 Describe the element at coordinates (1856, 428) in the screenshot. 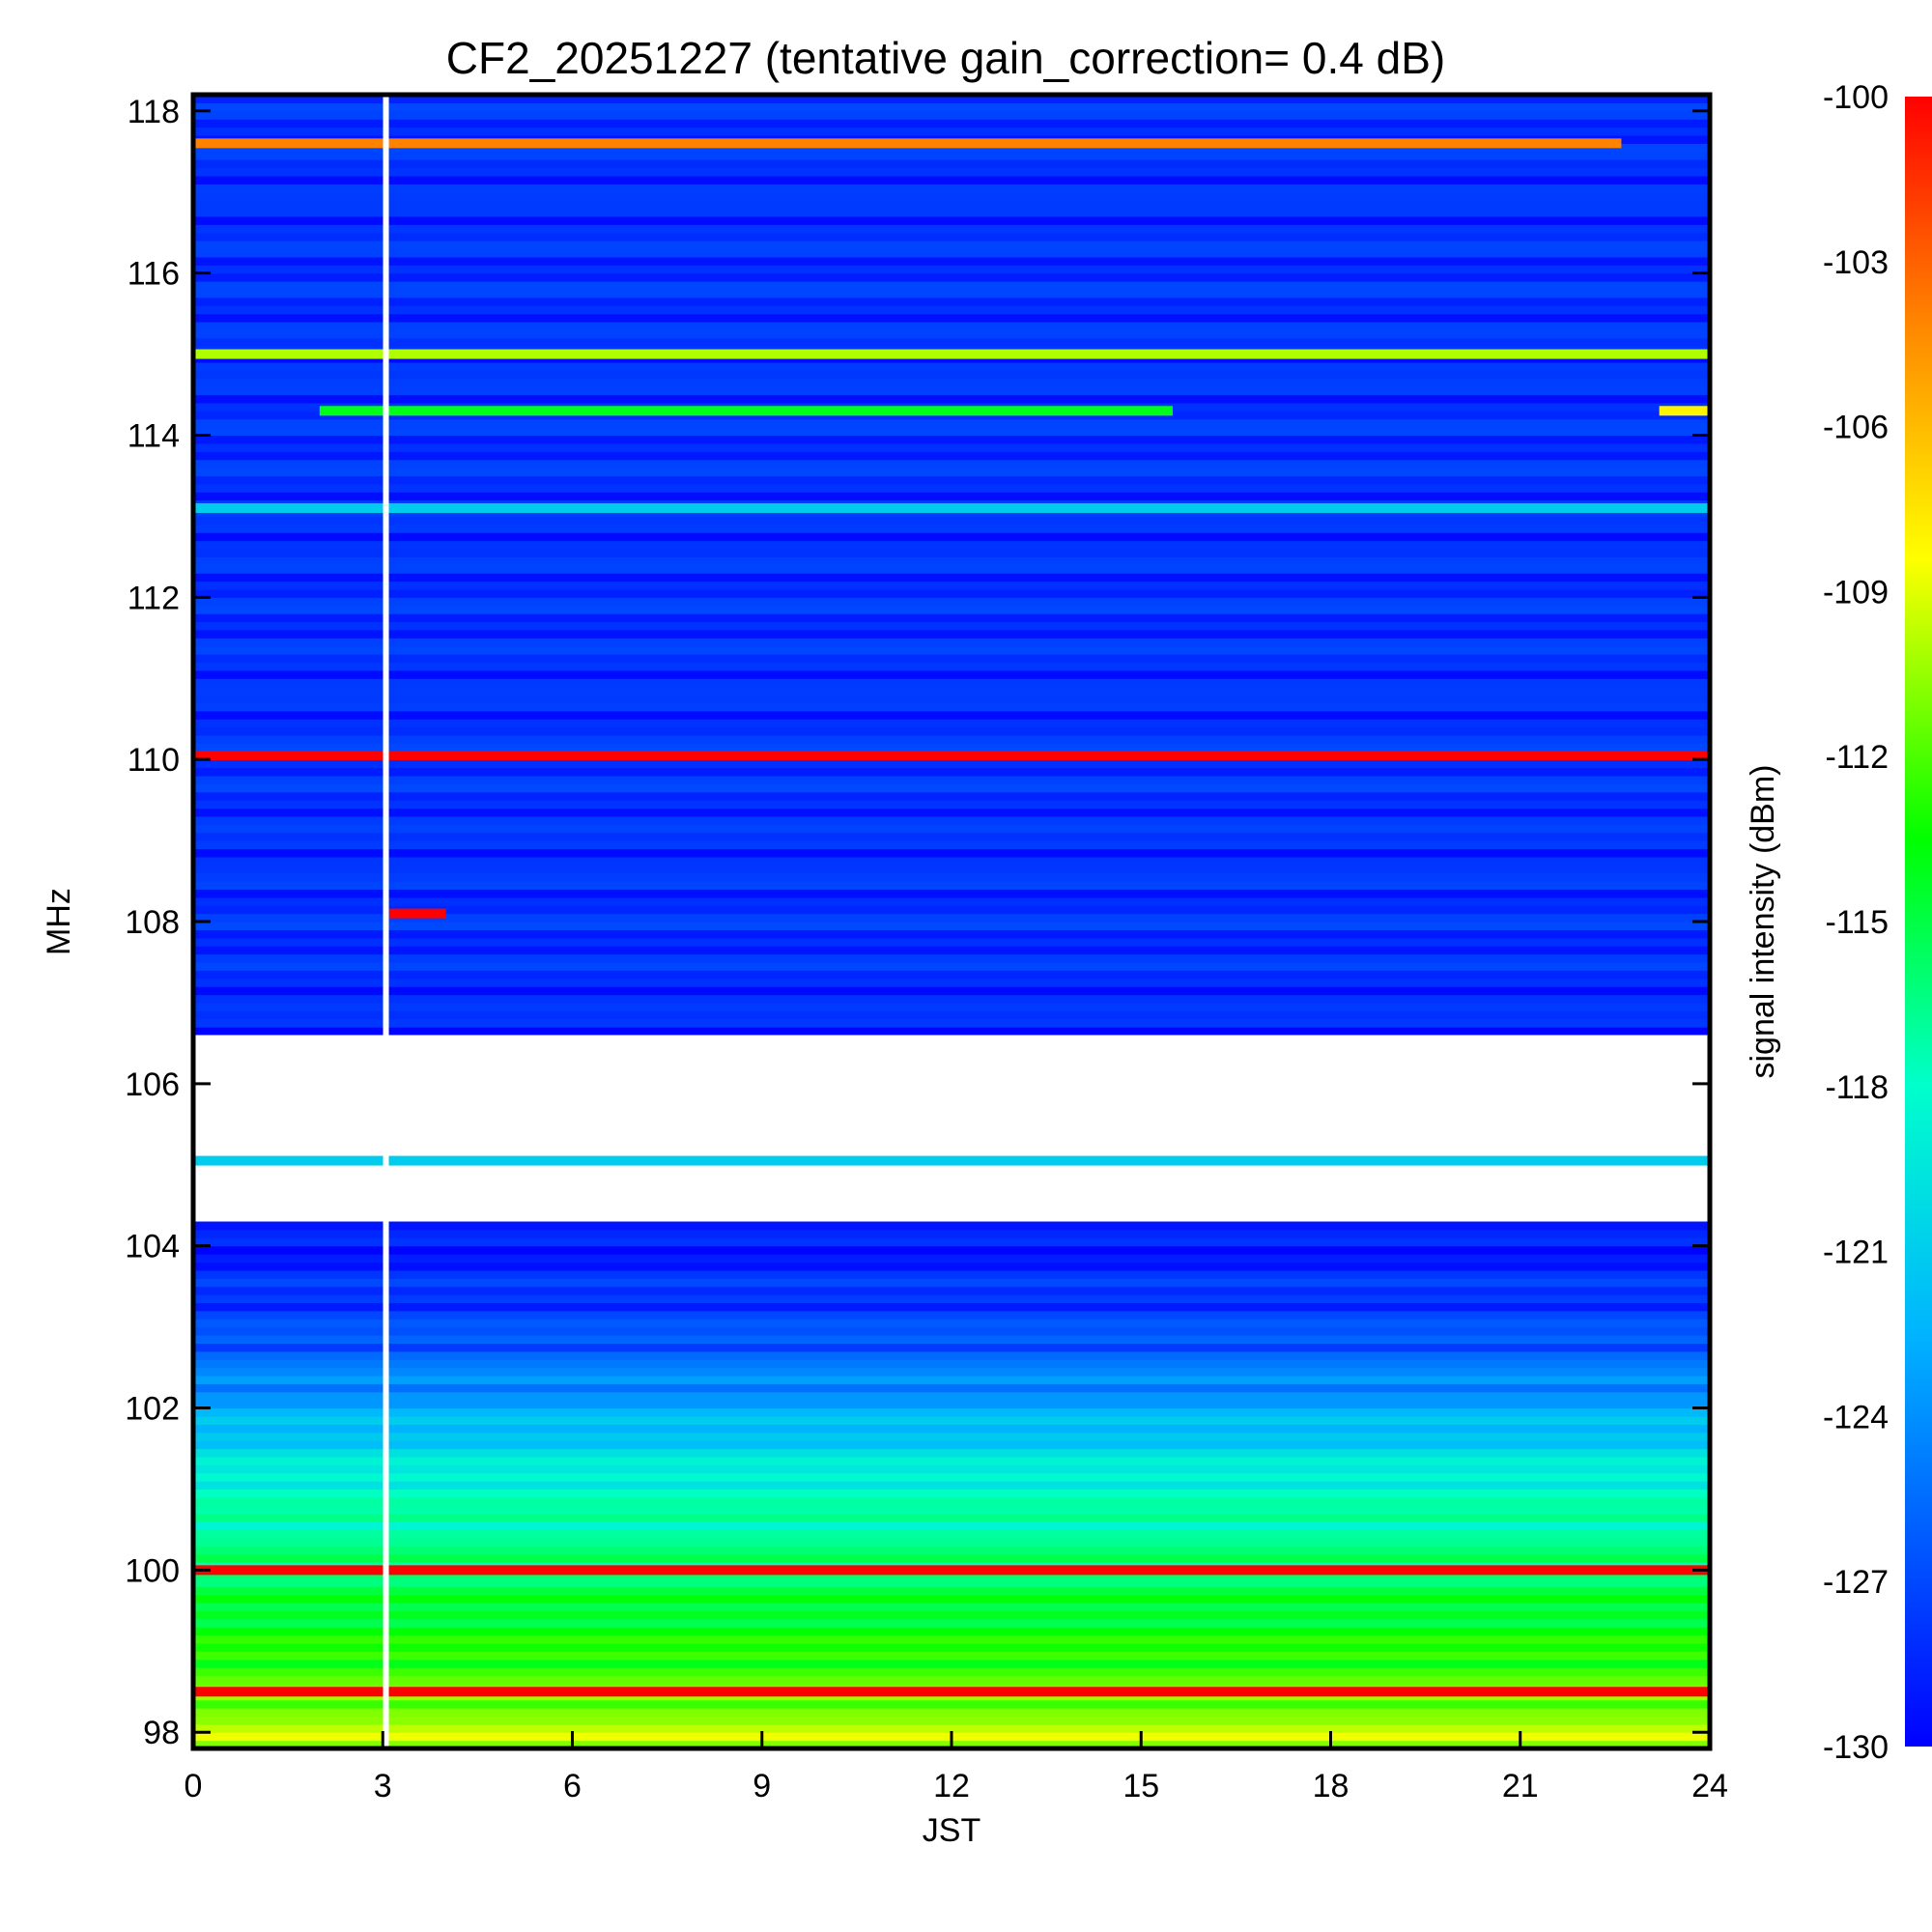

I see `colorbar-tick-label: -106` at that location.